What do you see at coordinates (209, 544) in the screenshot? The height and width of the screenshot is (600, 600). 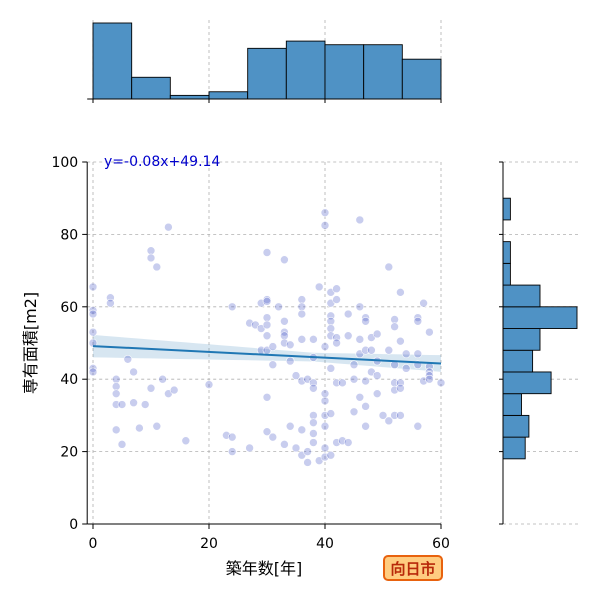 I see `x-tick-label: 20` at bounding box center [209, 544].